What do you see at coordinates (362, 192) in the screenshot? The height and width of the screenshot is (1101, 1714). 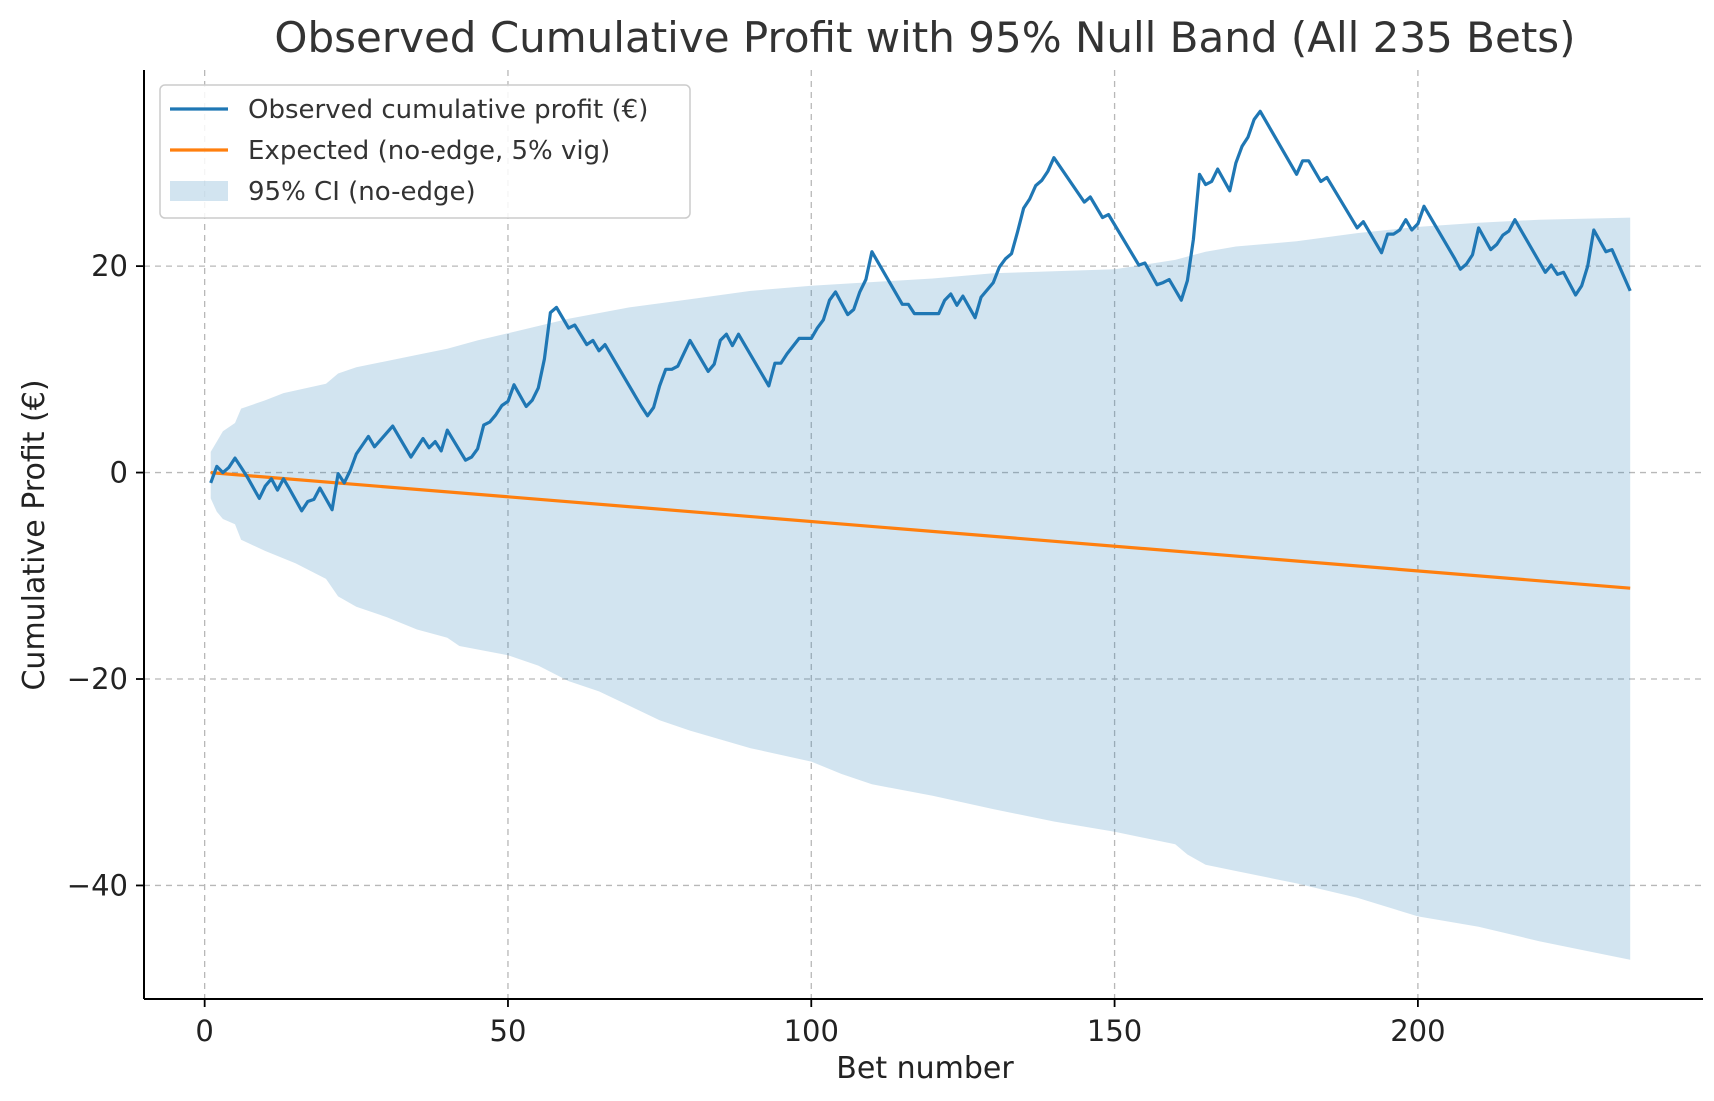 I see `legend-label-band: 95% CI (no-edge)` at bounding box center [362, 192].